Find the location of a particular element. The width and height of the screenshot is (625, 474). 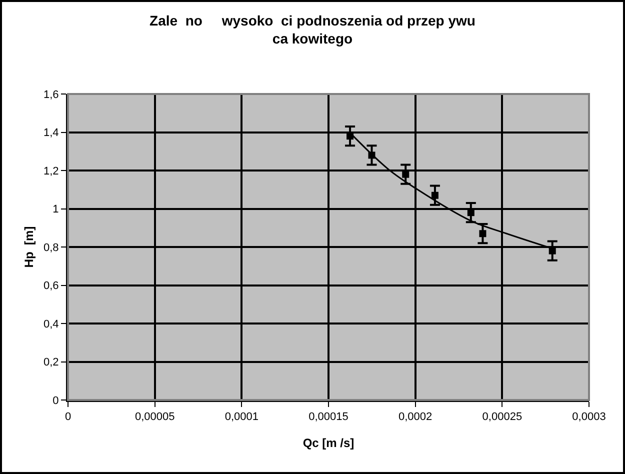

y-tick-label: 0,4 is located at coordinates (51, 324).